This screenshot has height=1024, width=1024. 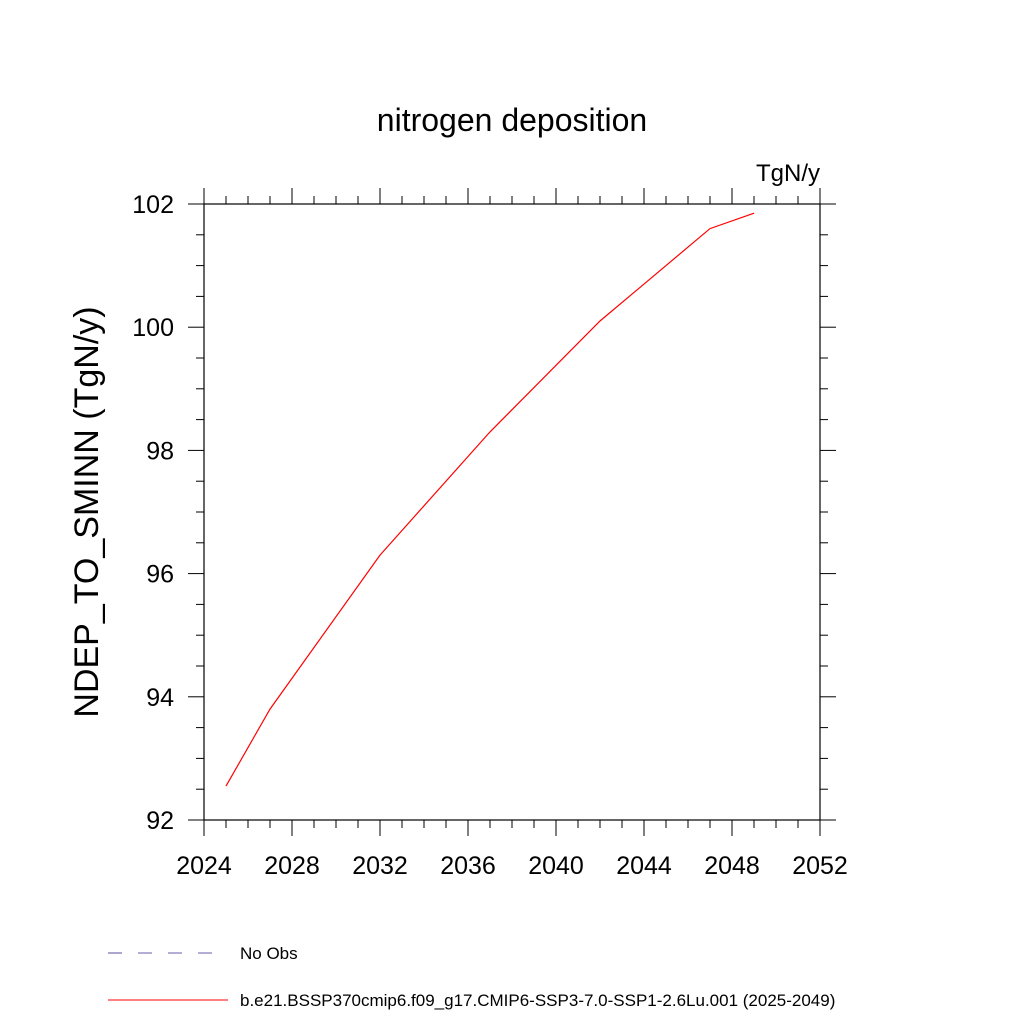 What do you see at coordinates (160, 575) in the screenshot?
I see `y-tick-label: 96` at bounding box center [160, 575].